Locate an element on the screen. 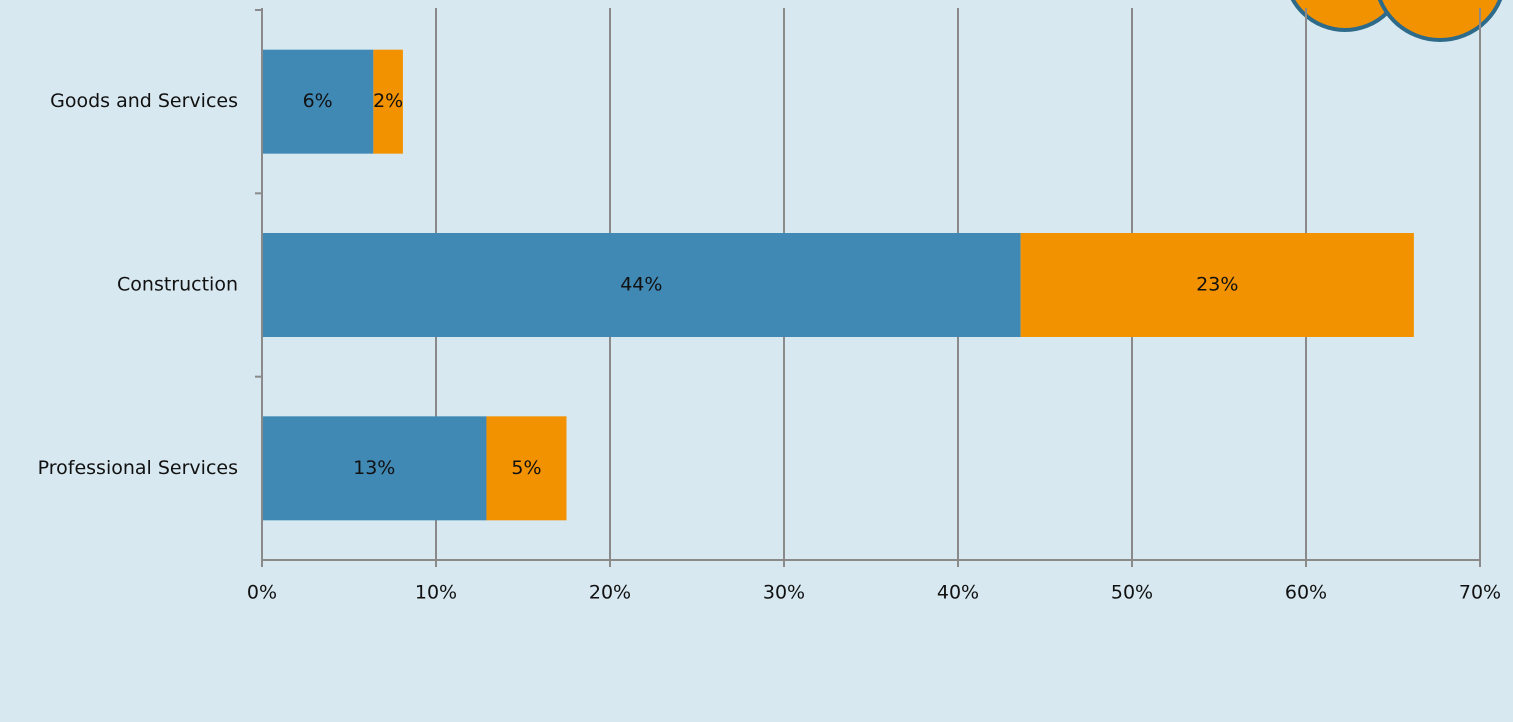 The width and height of the screenshot is (1513, 722). data-label: 6% is located at coordinates (318, 101).